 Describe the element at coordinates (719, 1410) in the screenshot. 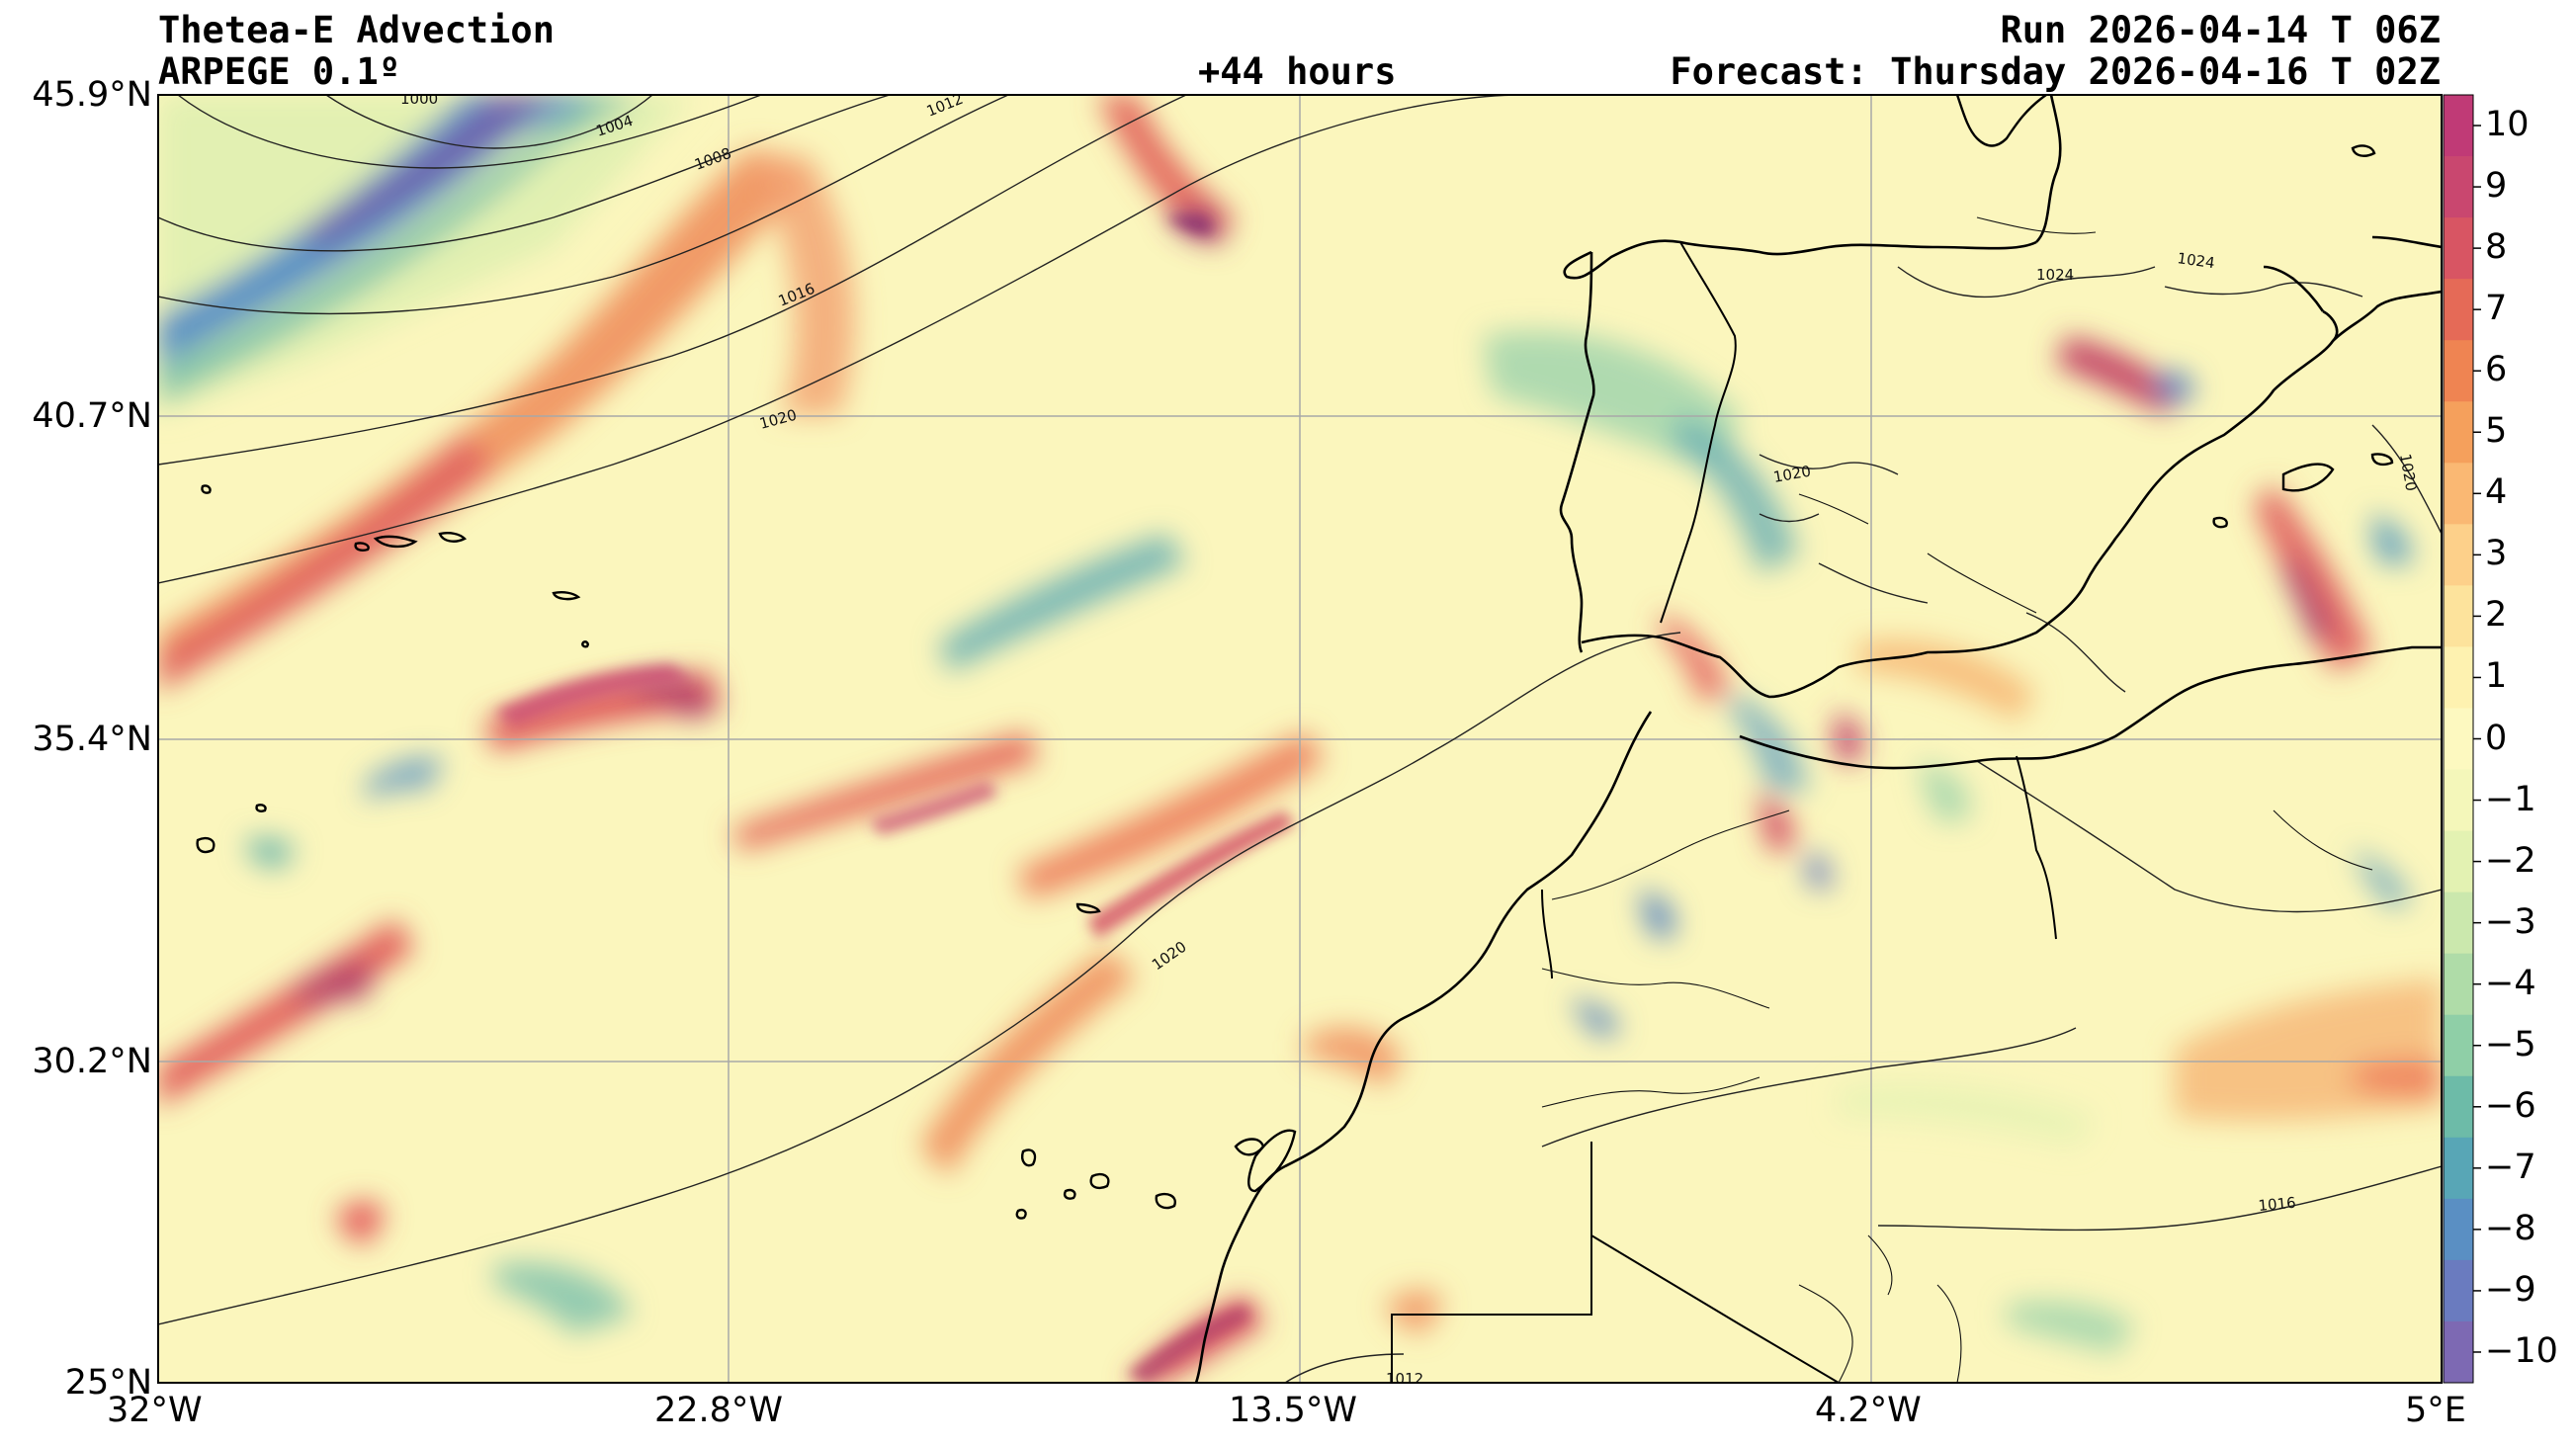

I see `lon-label-22-8w: 22.8°W` at that location.